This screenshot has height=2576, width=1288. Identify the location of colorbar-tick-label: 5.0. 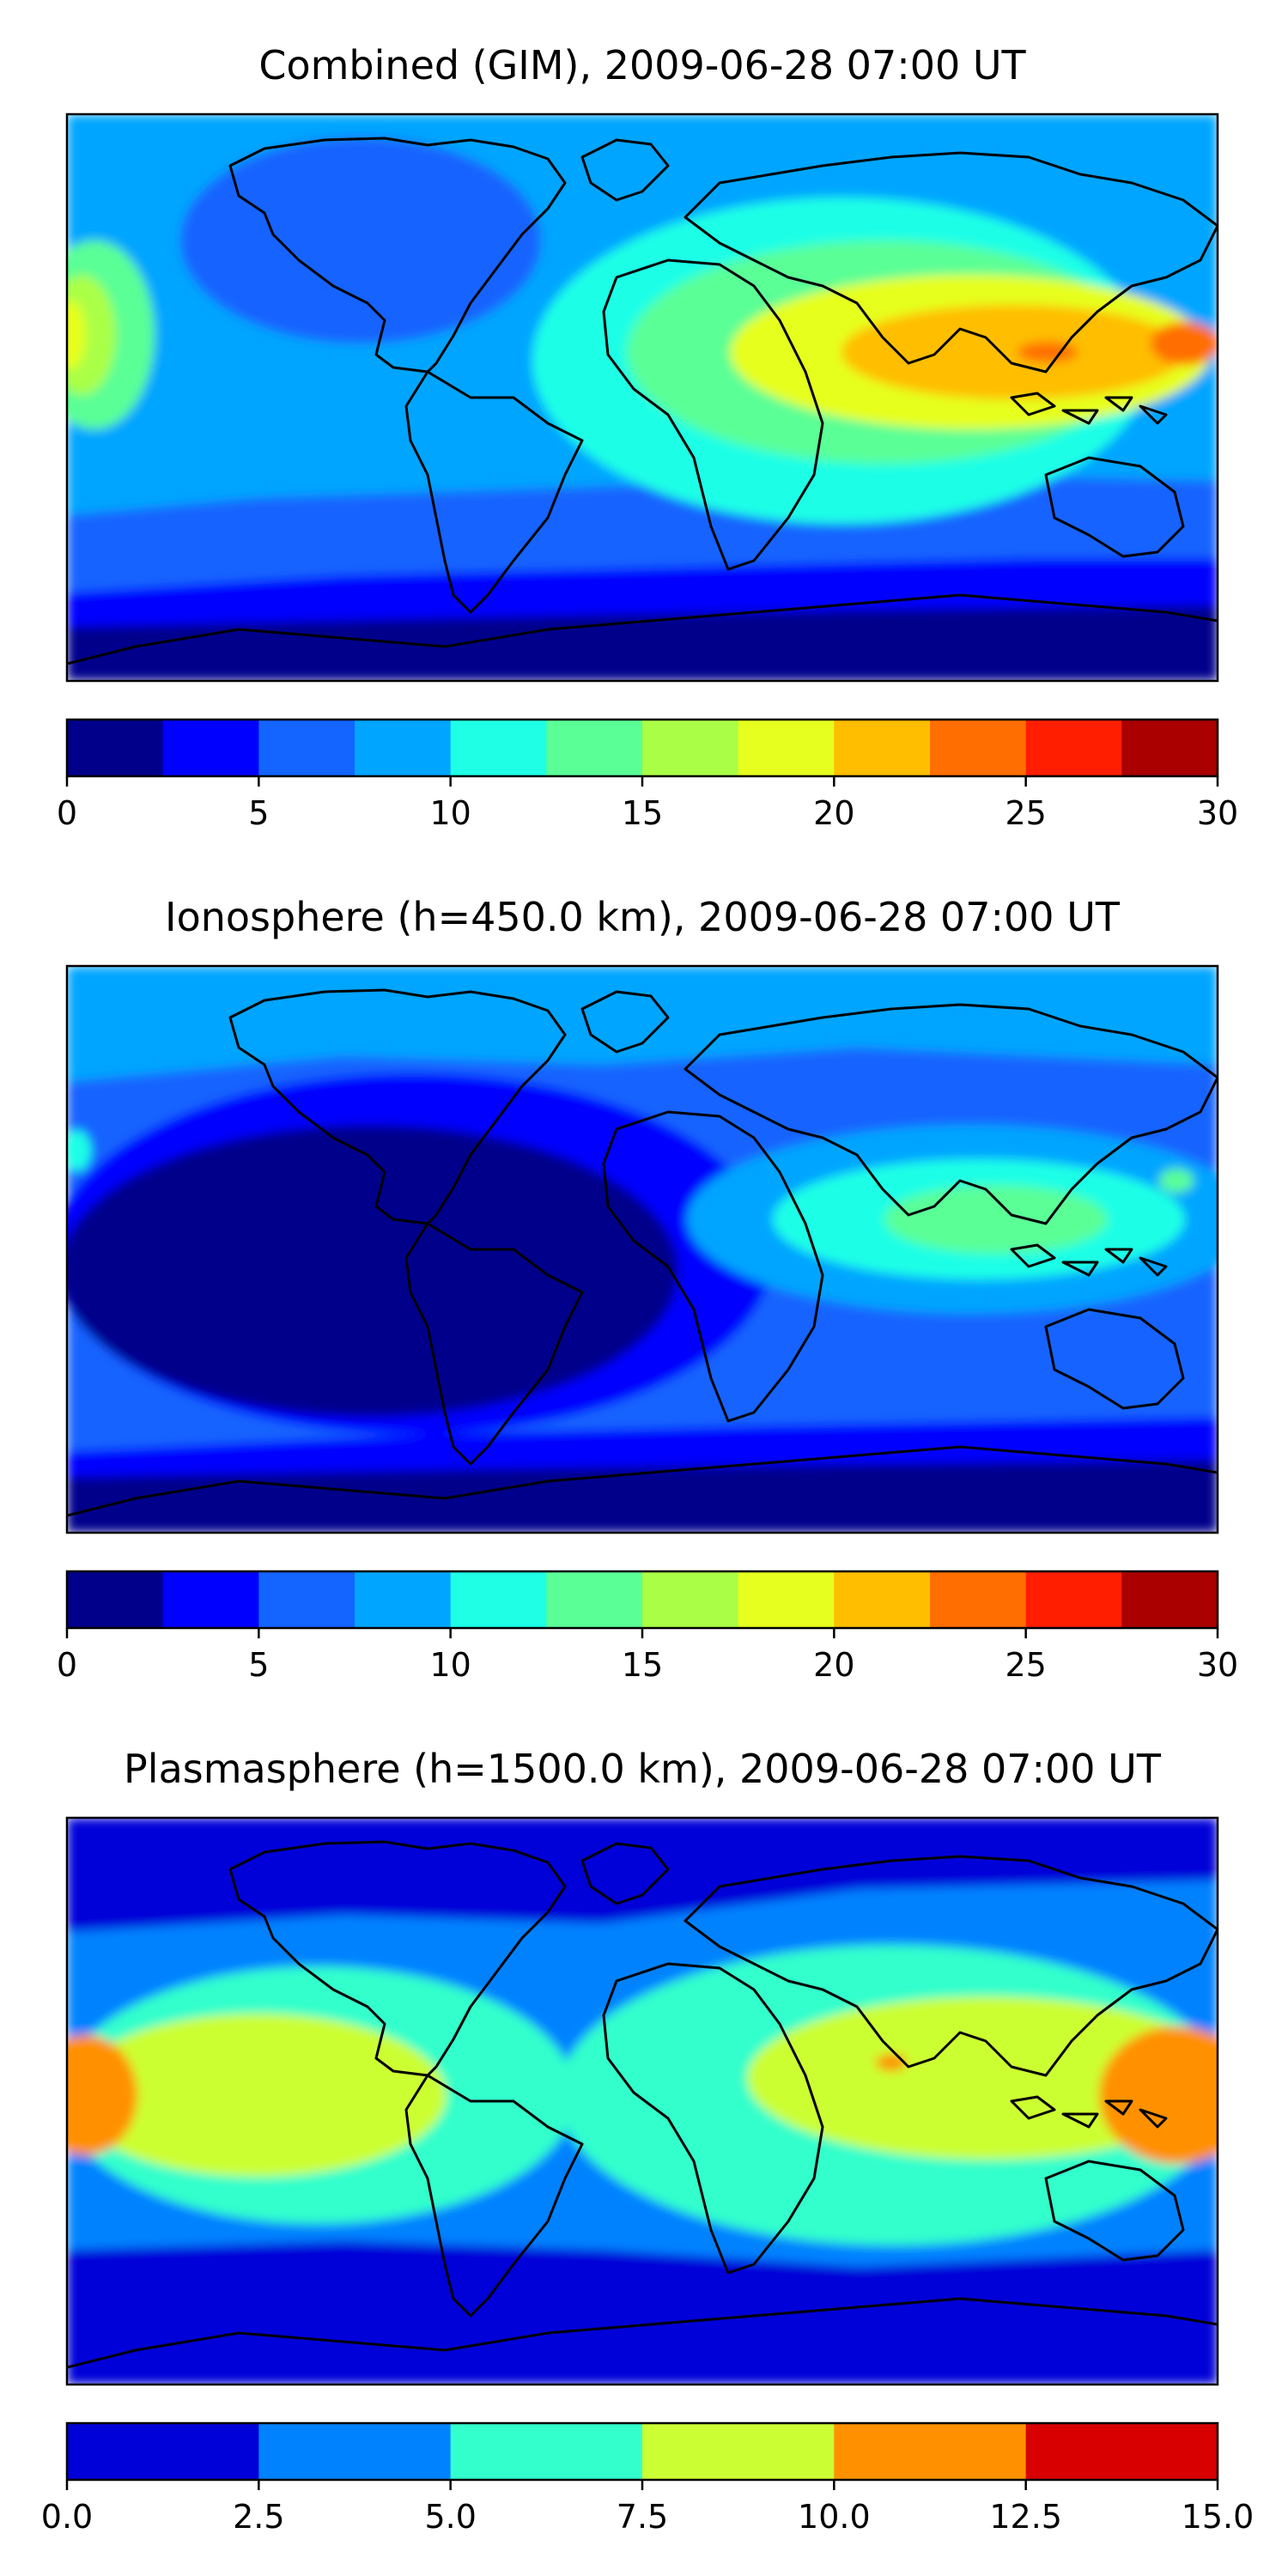
(450, 2517).